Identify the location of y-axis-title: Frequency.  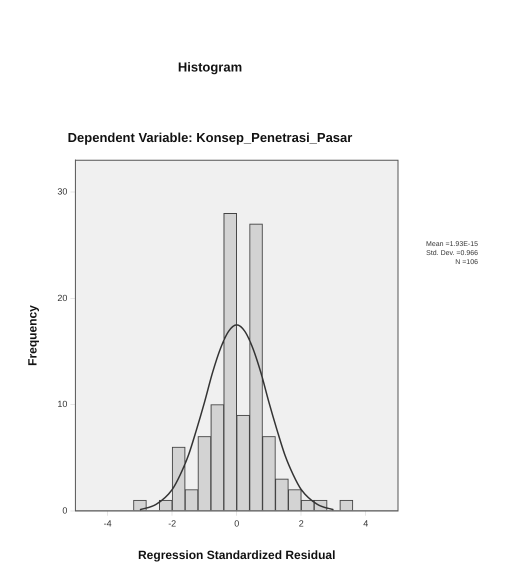
(33, 335).